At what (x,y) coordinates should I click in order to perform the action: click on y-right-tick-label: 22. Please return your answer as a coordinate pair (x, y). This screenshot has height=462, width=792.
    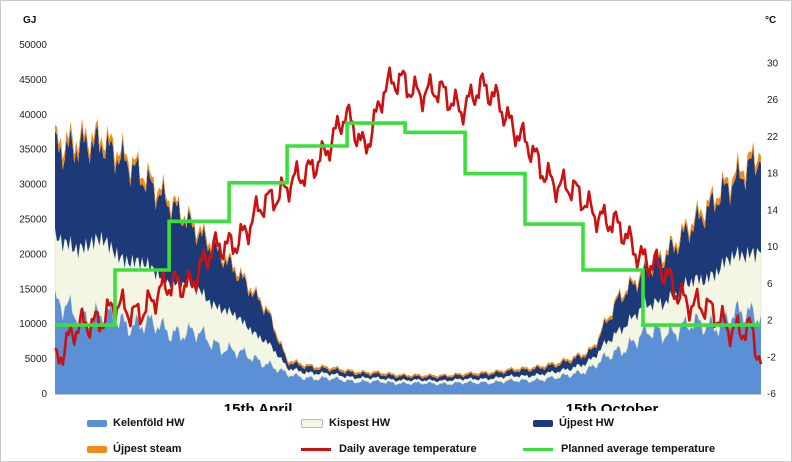
    Looking at the image, I should click on (773, 137).